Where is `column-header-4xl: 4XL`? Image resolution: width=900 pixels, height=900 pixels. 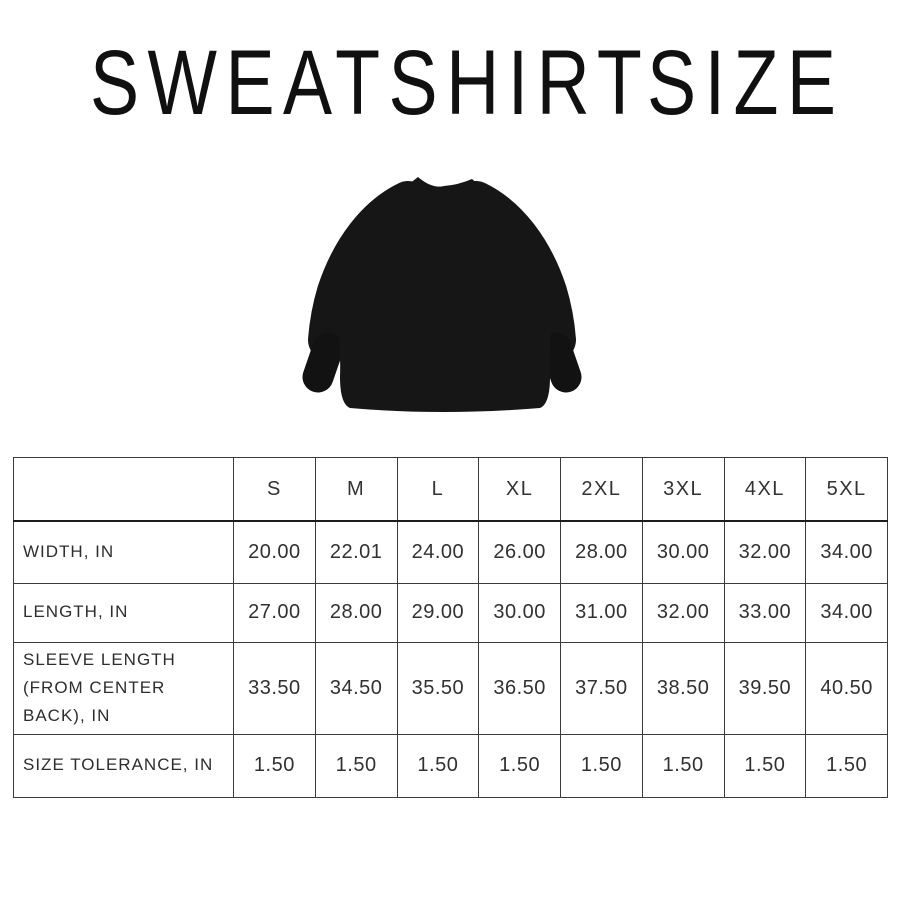
column-header-4xl: 4XL is located at coordinates (765, 489).